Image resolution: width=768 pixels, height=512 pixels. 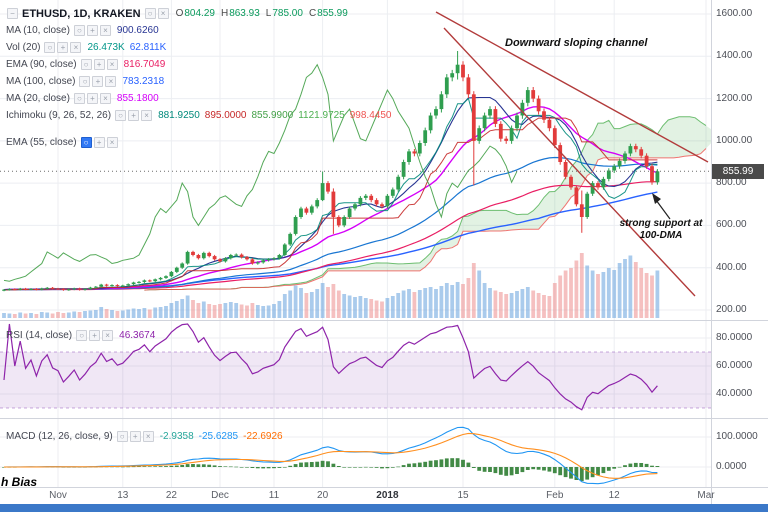 I want to click on rsi-legend: RSI (14, close) ○ + × 46.3674, so click(x=80, y=336).